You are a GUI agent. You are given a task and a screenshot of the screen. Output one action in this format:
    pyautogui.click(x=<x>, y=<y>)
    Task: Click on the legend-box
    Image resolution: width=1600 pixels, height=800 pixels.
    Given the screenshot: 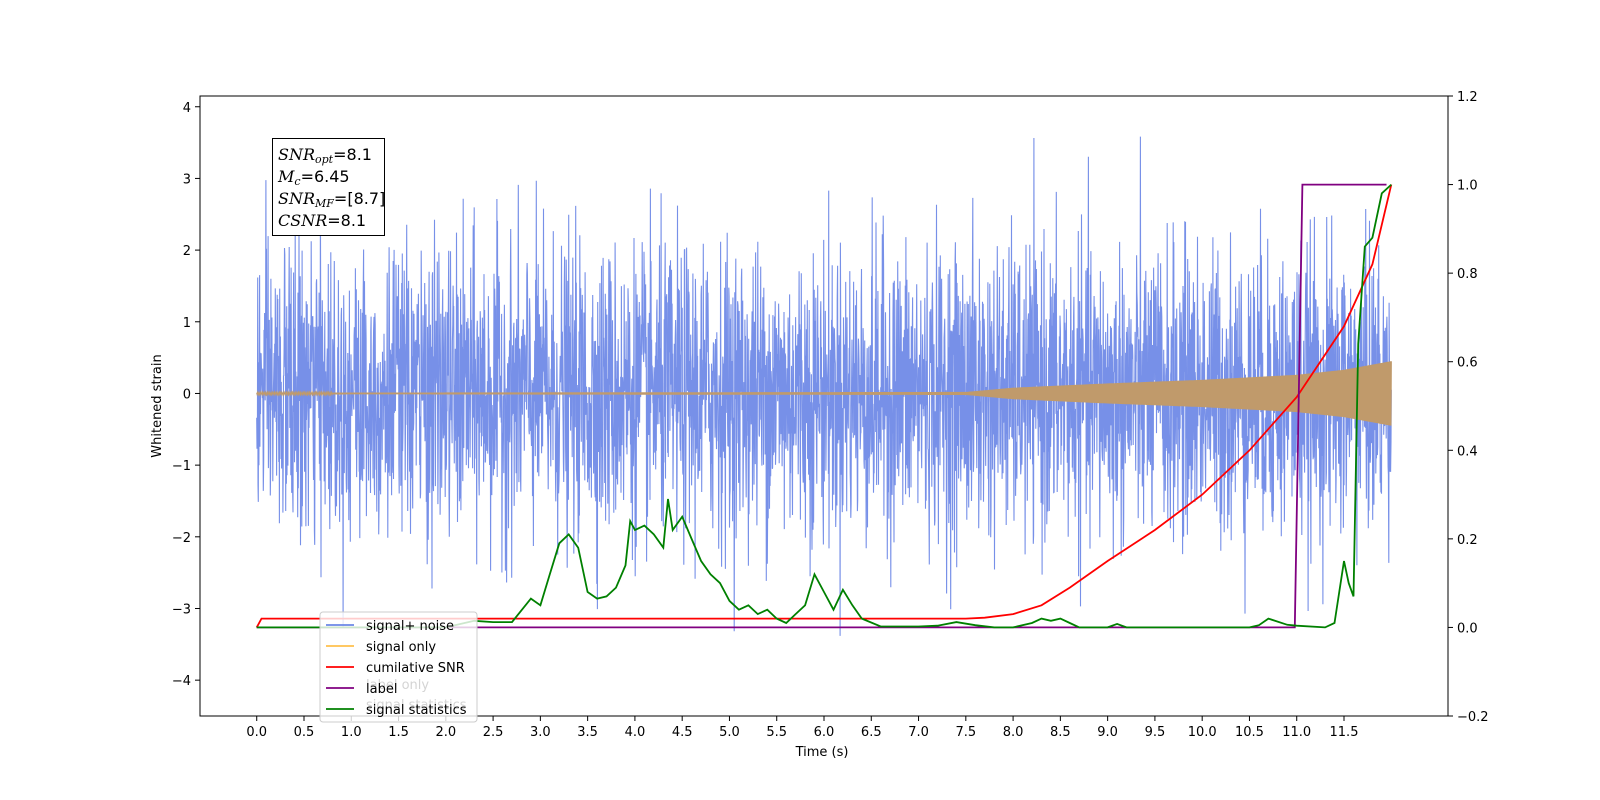 What is the action you would take?
    pyautogui.click(x=398, y=667)
    